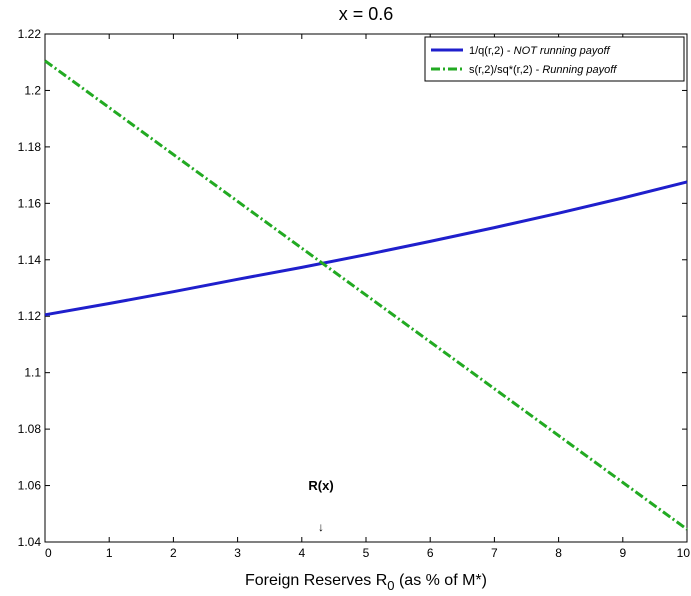 This screenshot has width=691, height=596. I want to click on x-tick-label: 9, so click(622, 553).